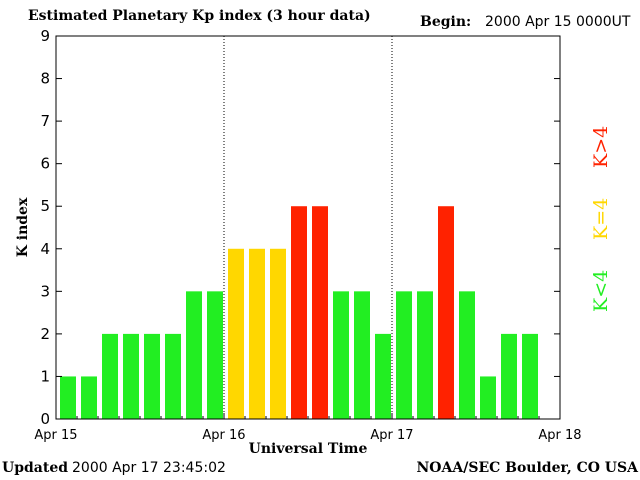 This screenshot has height=480, width=640. What do you see at coordinates (45, 206) in the screenshot?
I see `y-tick-label: 5` at bounding box center [45, 206].